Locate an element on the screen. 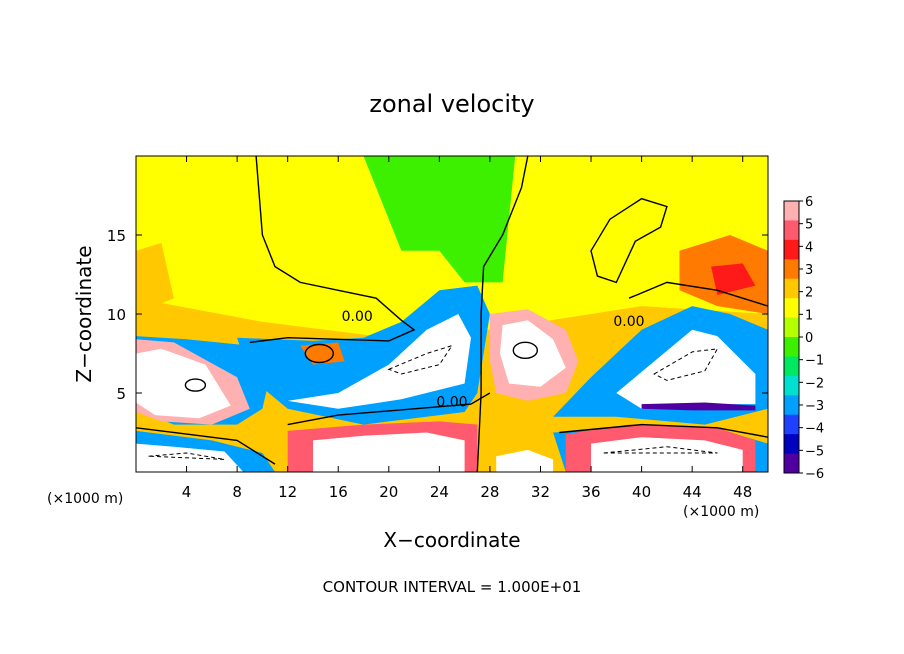  x-tick-label: 44 is located at coordinates (692, 492).